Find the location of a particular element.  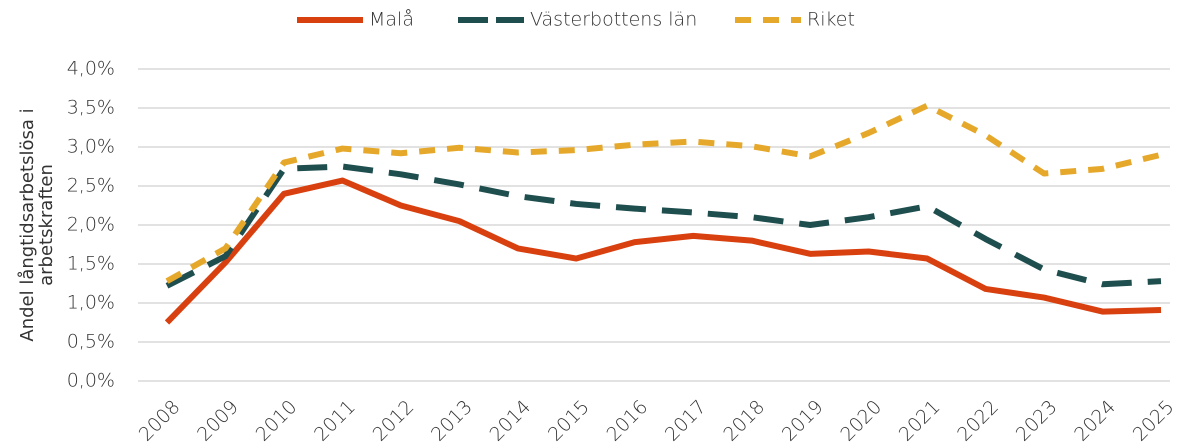

x-tick-label: 2021 is located at coordinates (920, 421).